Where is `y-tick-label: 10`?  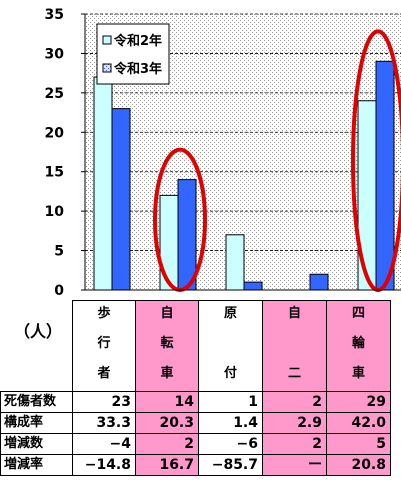
y-tick-label: 10 is located at coordinates (55, 212).